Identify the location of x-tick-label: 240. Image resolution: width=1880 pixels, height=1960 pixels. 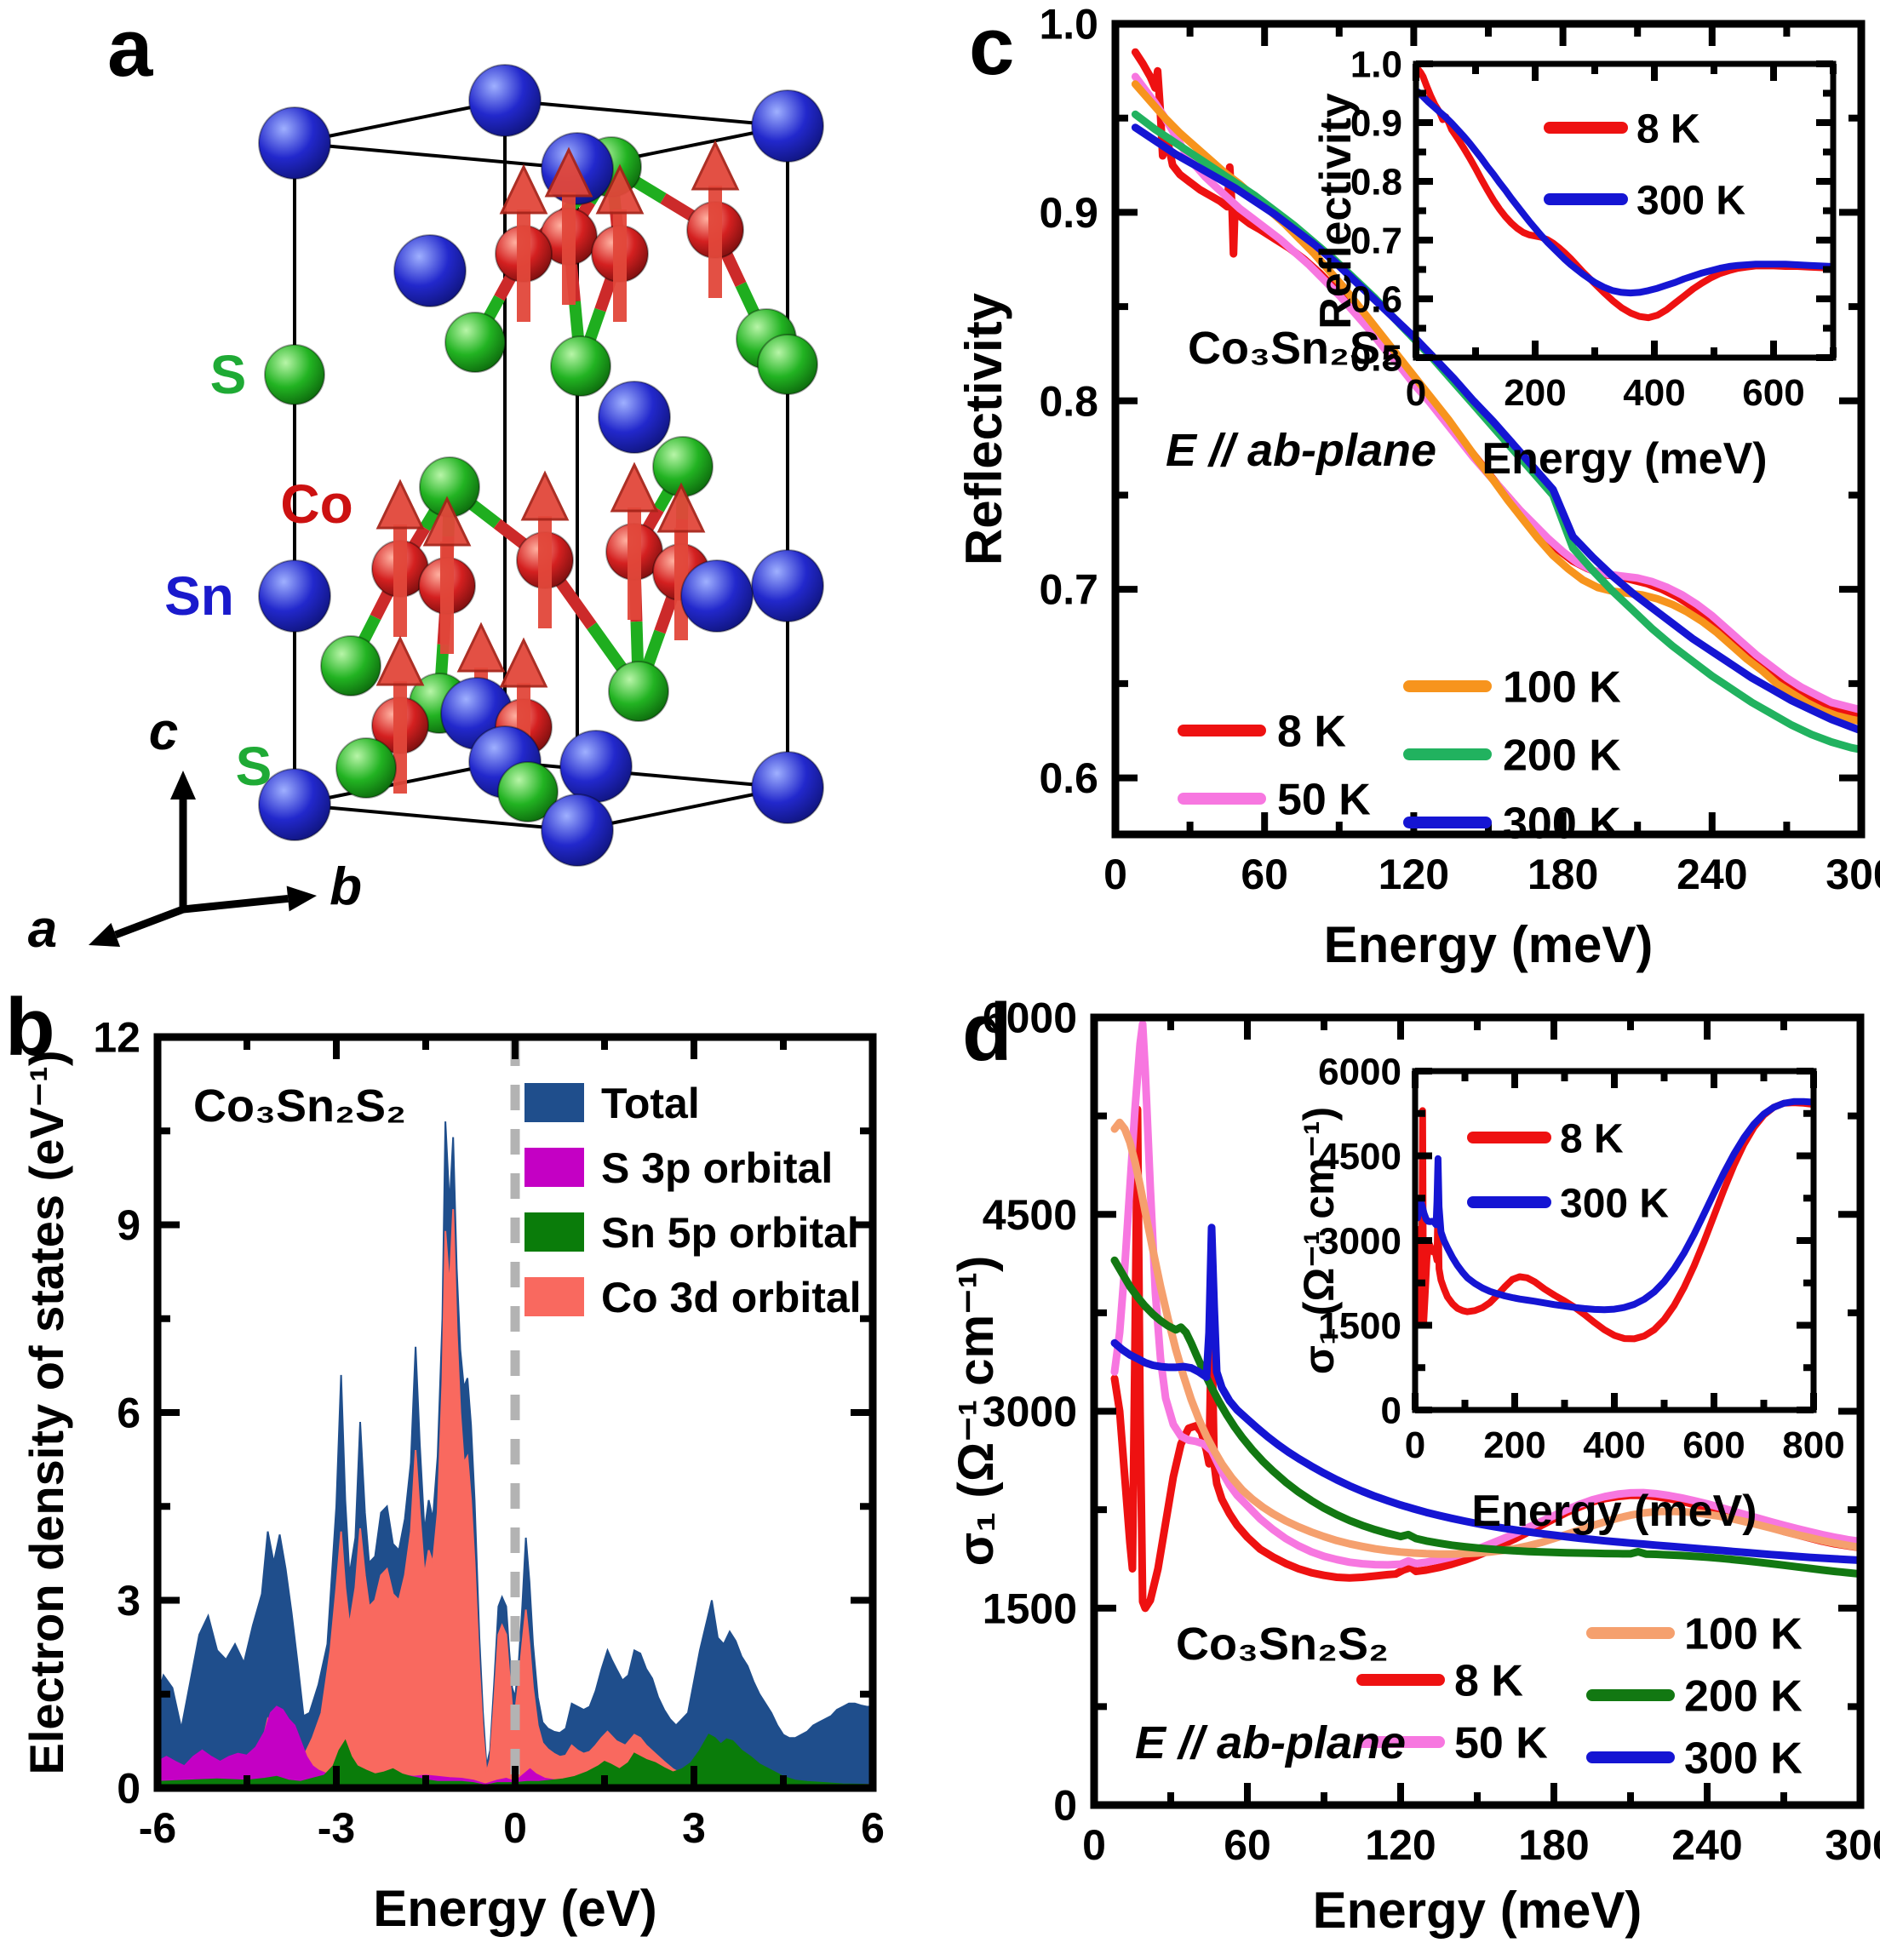
(1712, 874).